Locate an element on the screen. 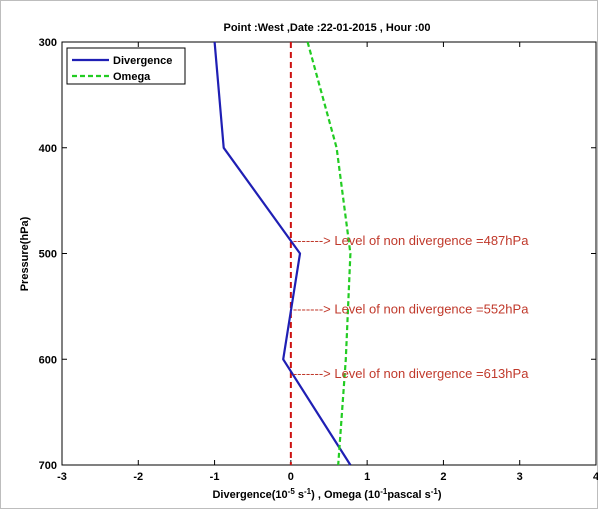 Image resolution: width=598 pixels, height=510 pixels. chart-title: Point :West ,Date :22-01-2015 , Hour :00 is located at coordinates (326, 28).